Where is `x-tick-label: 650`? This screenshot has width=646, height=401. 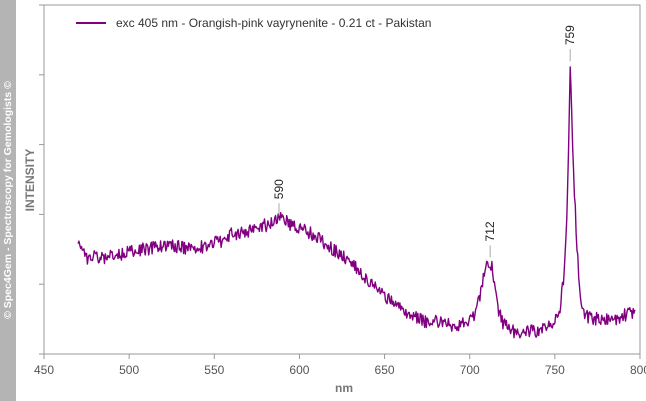 x-tick-label: 650 is located at coordinates (385, 370).